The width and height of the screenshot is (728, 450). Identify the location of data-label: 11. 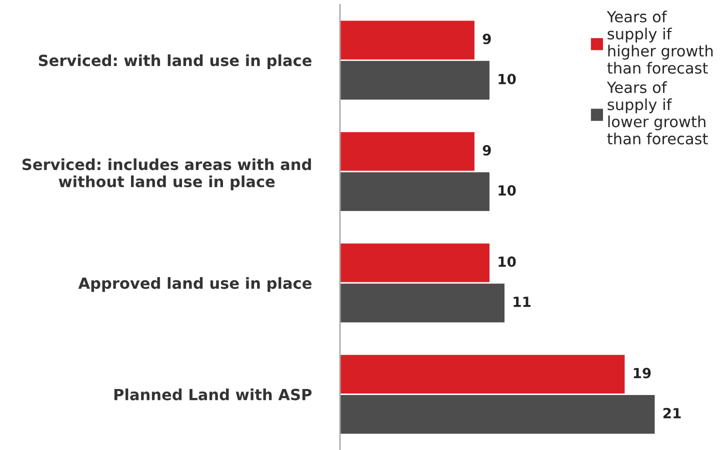
(522, 301).